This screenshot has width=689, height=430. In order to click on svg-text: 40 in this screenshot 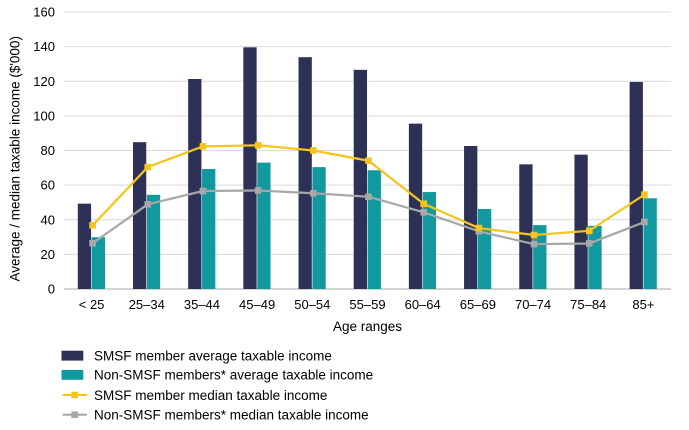, I will do `click(48, 219)`.